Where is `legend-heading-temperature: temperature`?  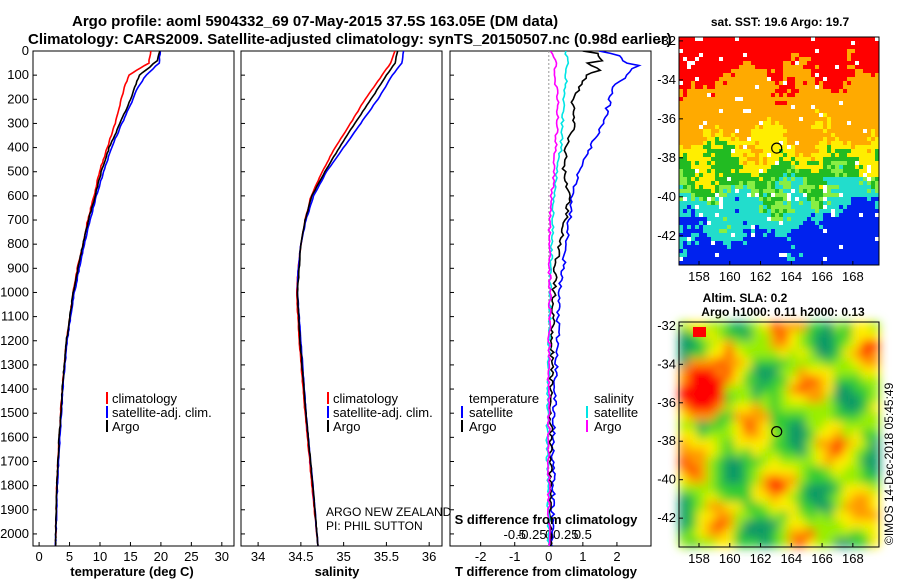
legend-heading-temperature: temperature is located at coordinates (504, 398).